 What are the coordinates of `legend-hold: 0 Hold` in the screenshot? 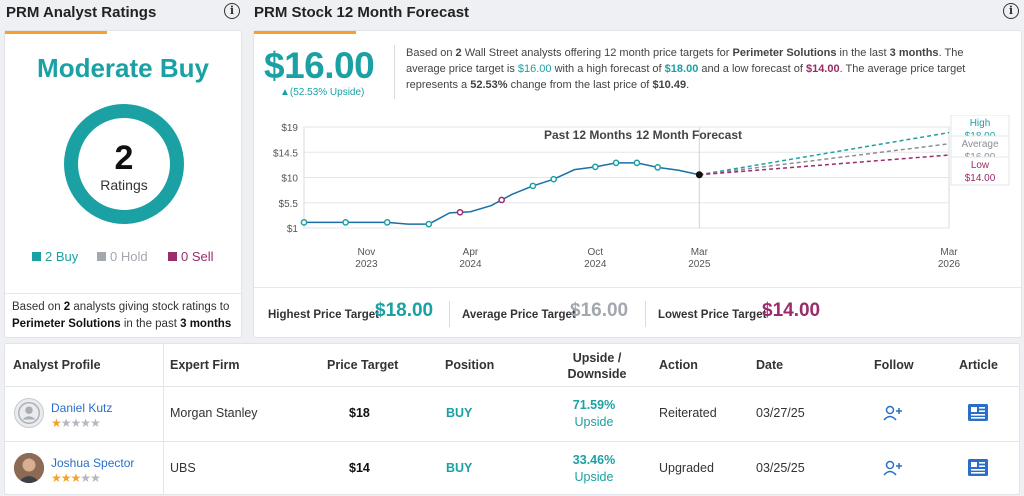 It's located at (122, 256).